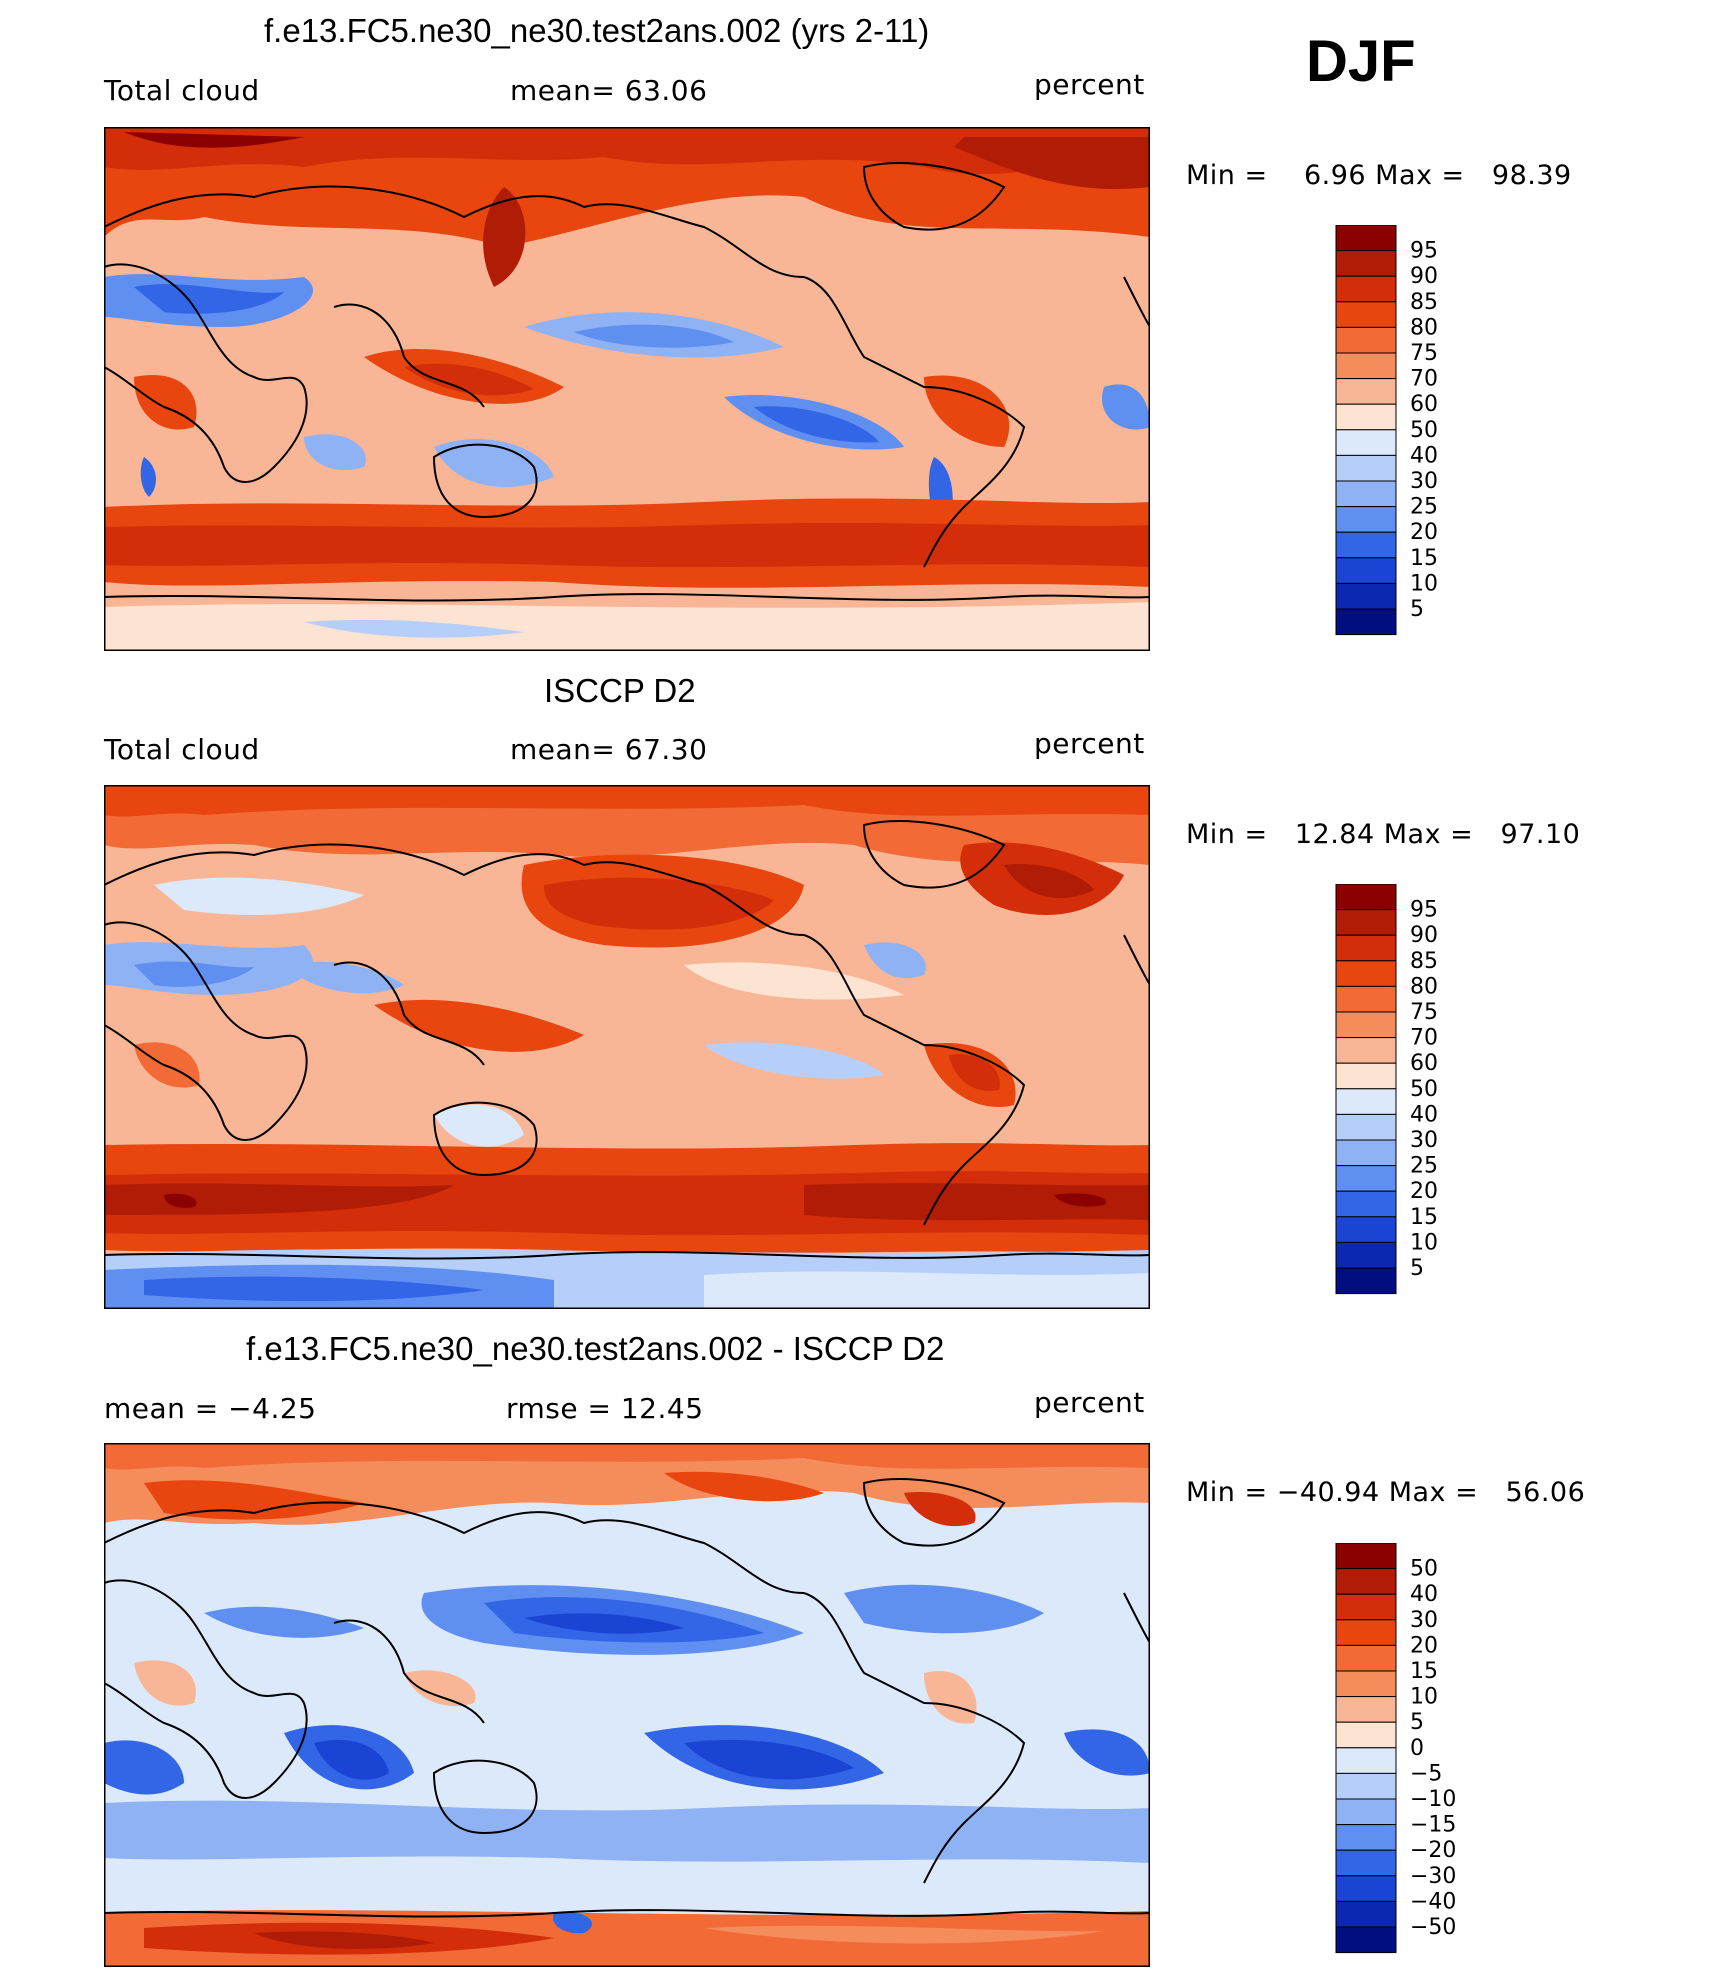 The height and width of the screenshot is (1975, 1710). What do you see at coordinates (1433, 1850) in the screenshot?
I see `colorbar-tick-label: −20` at bounding box center [1433, 1850].